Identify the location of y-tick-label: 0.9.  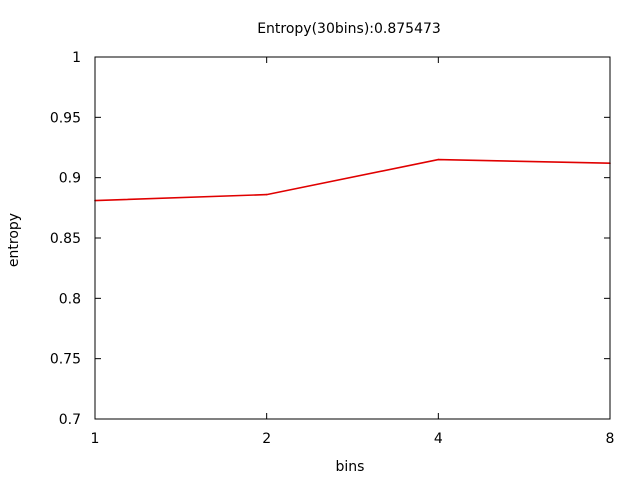
(70, 179).